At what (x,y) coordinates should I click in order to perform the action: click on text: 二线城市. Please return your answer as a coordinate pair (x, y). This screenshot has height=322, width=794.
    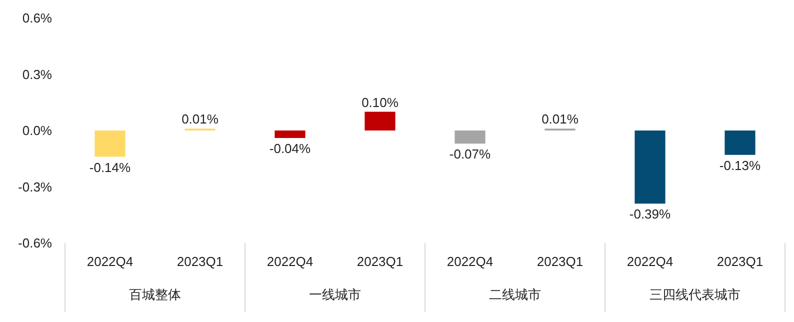
    Looking at the image, I should click on (515, 294).